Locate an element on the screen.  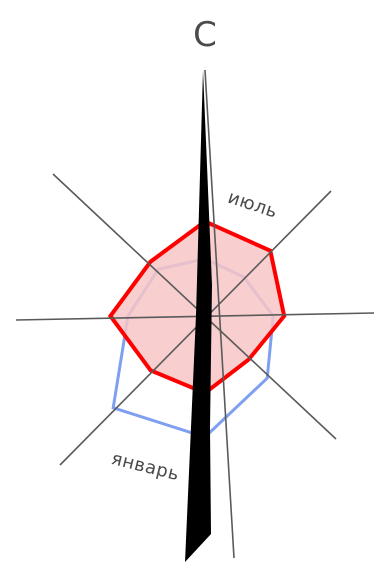
axis-north-south is located at coordinates (219, 314).